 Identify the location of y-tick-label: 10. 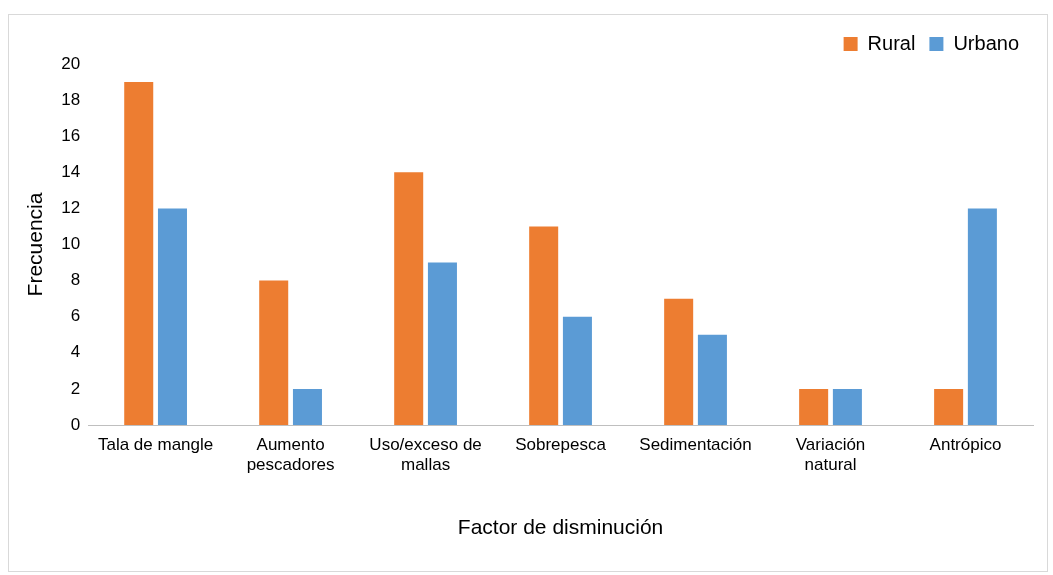
(71, 244).